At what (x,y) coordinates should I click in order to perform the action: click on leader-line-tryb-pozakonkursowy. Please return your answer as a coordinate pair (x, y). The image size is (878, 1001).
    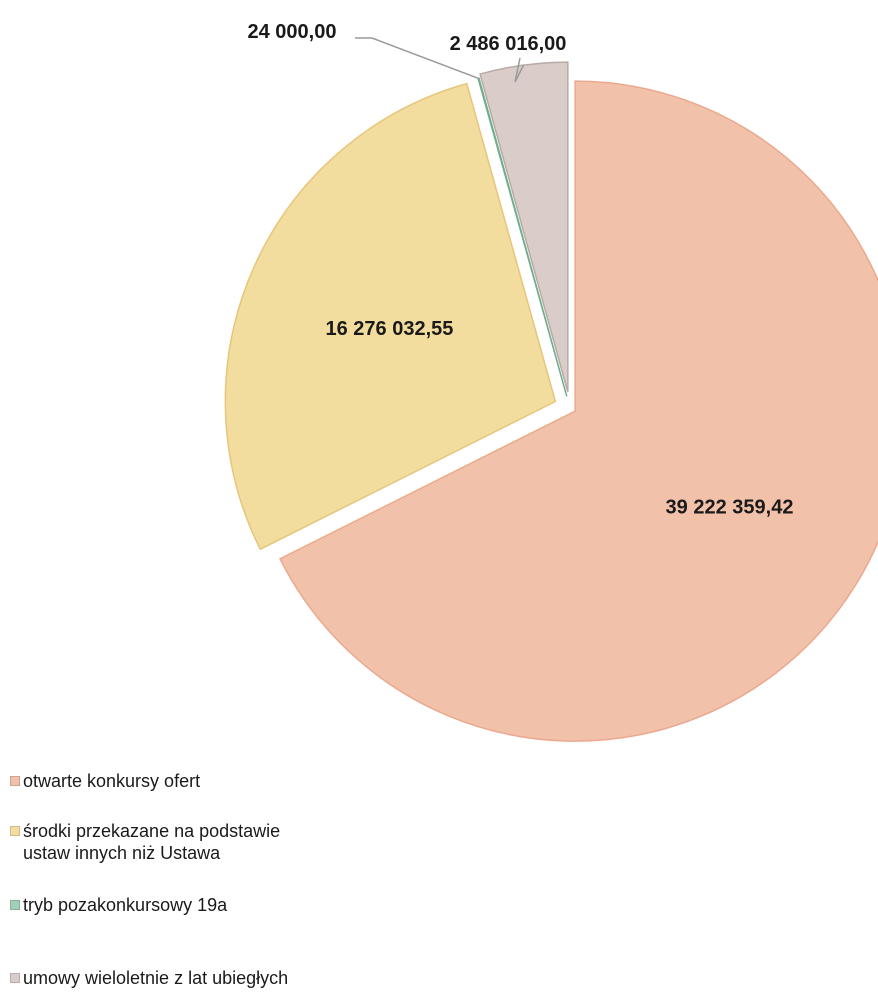
    Looking at the image, I should click on (417, 58).